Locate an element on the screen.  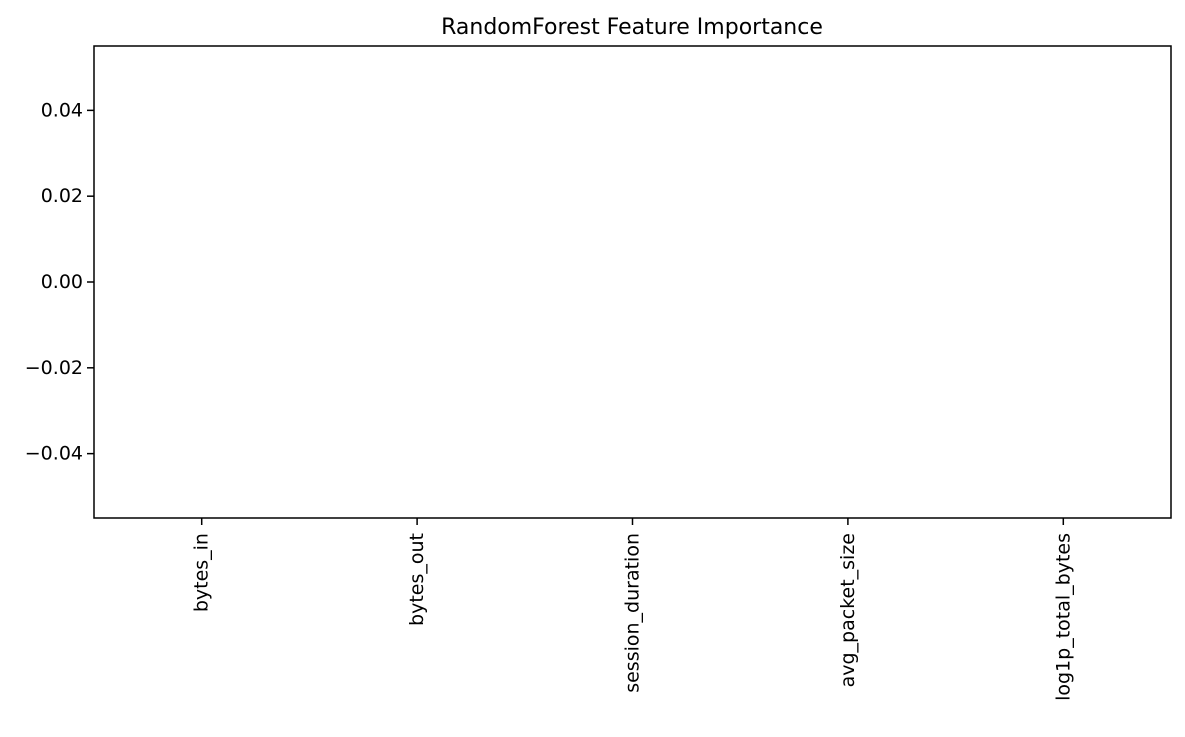
x-tick-label: log1p_total_bytes is located at coordinates (1063, 617).